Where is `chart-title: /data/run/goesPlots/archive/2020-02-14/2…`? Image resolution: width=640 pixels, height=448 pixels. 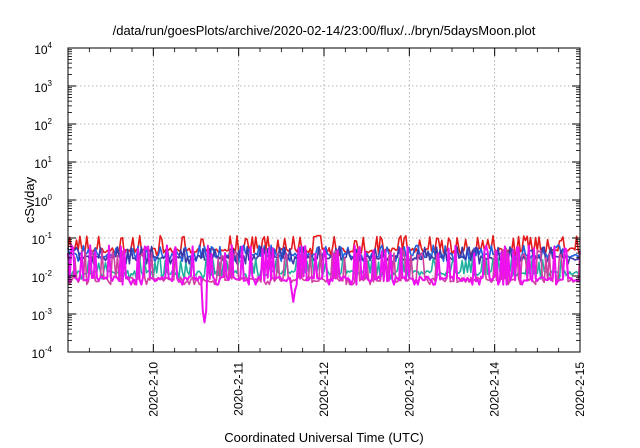
chart-title: /data/run/goesPlots/archive/2020-02-14/2… is located at coordinates (324, 30).